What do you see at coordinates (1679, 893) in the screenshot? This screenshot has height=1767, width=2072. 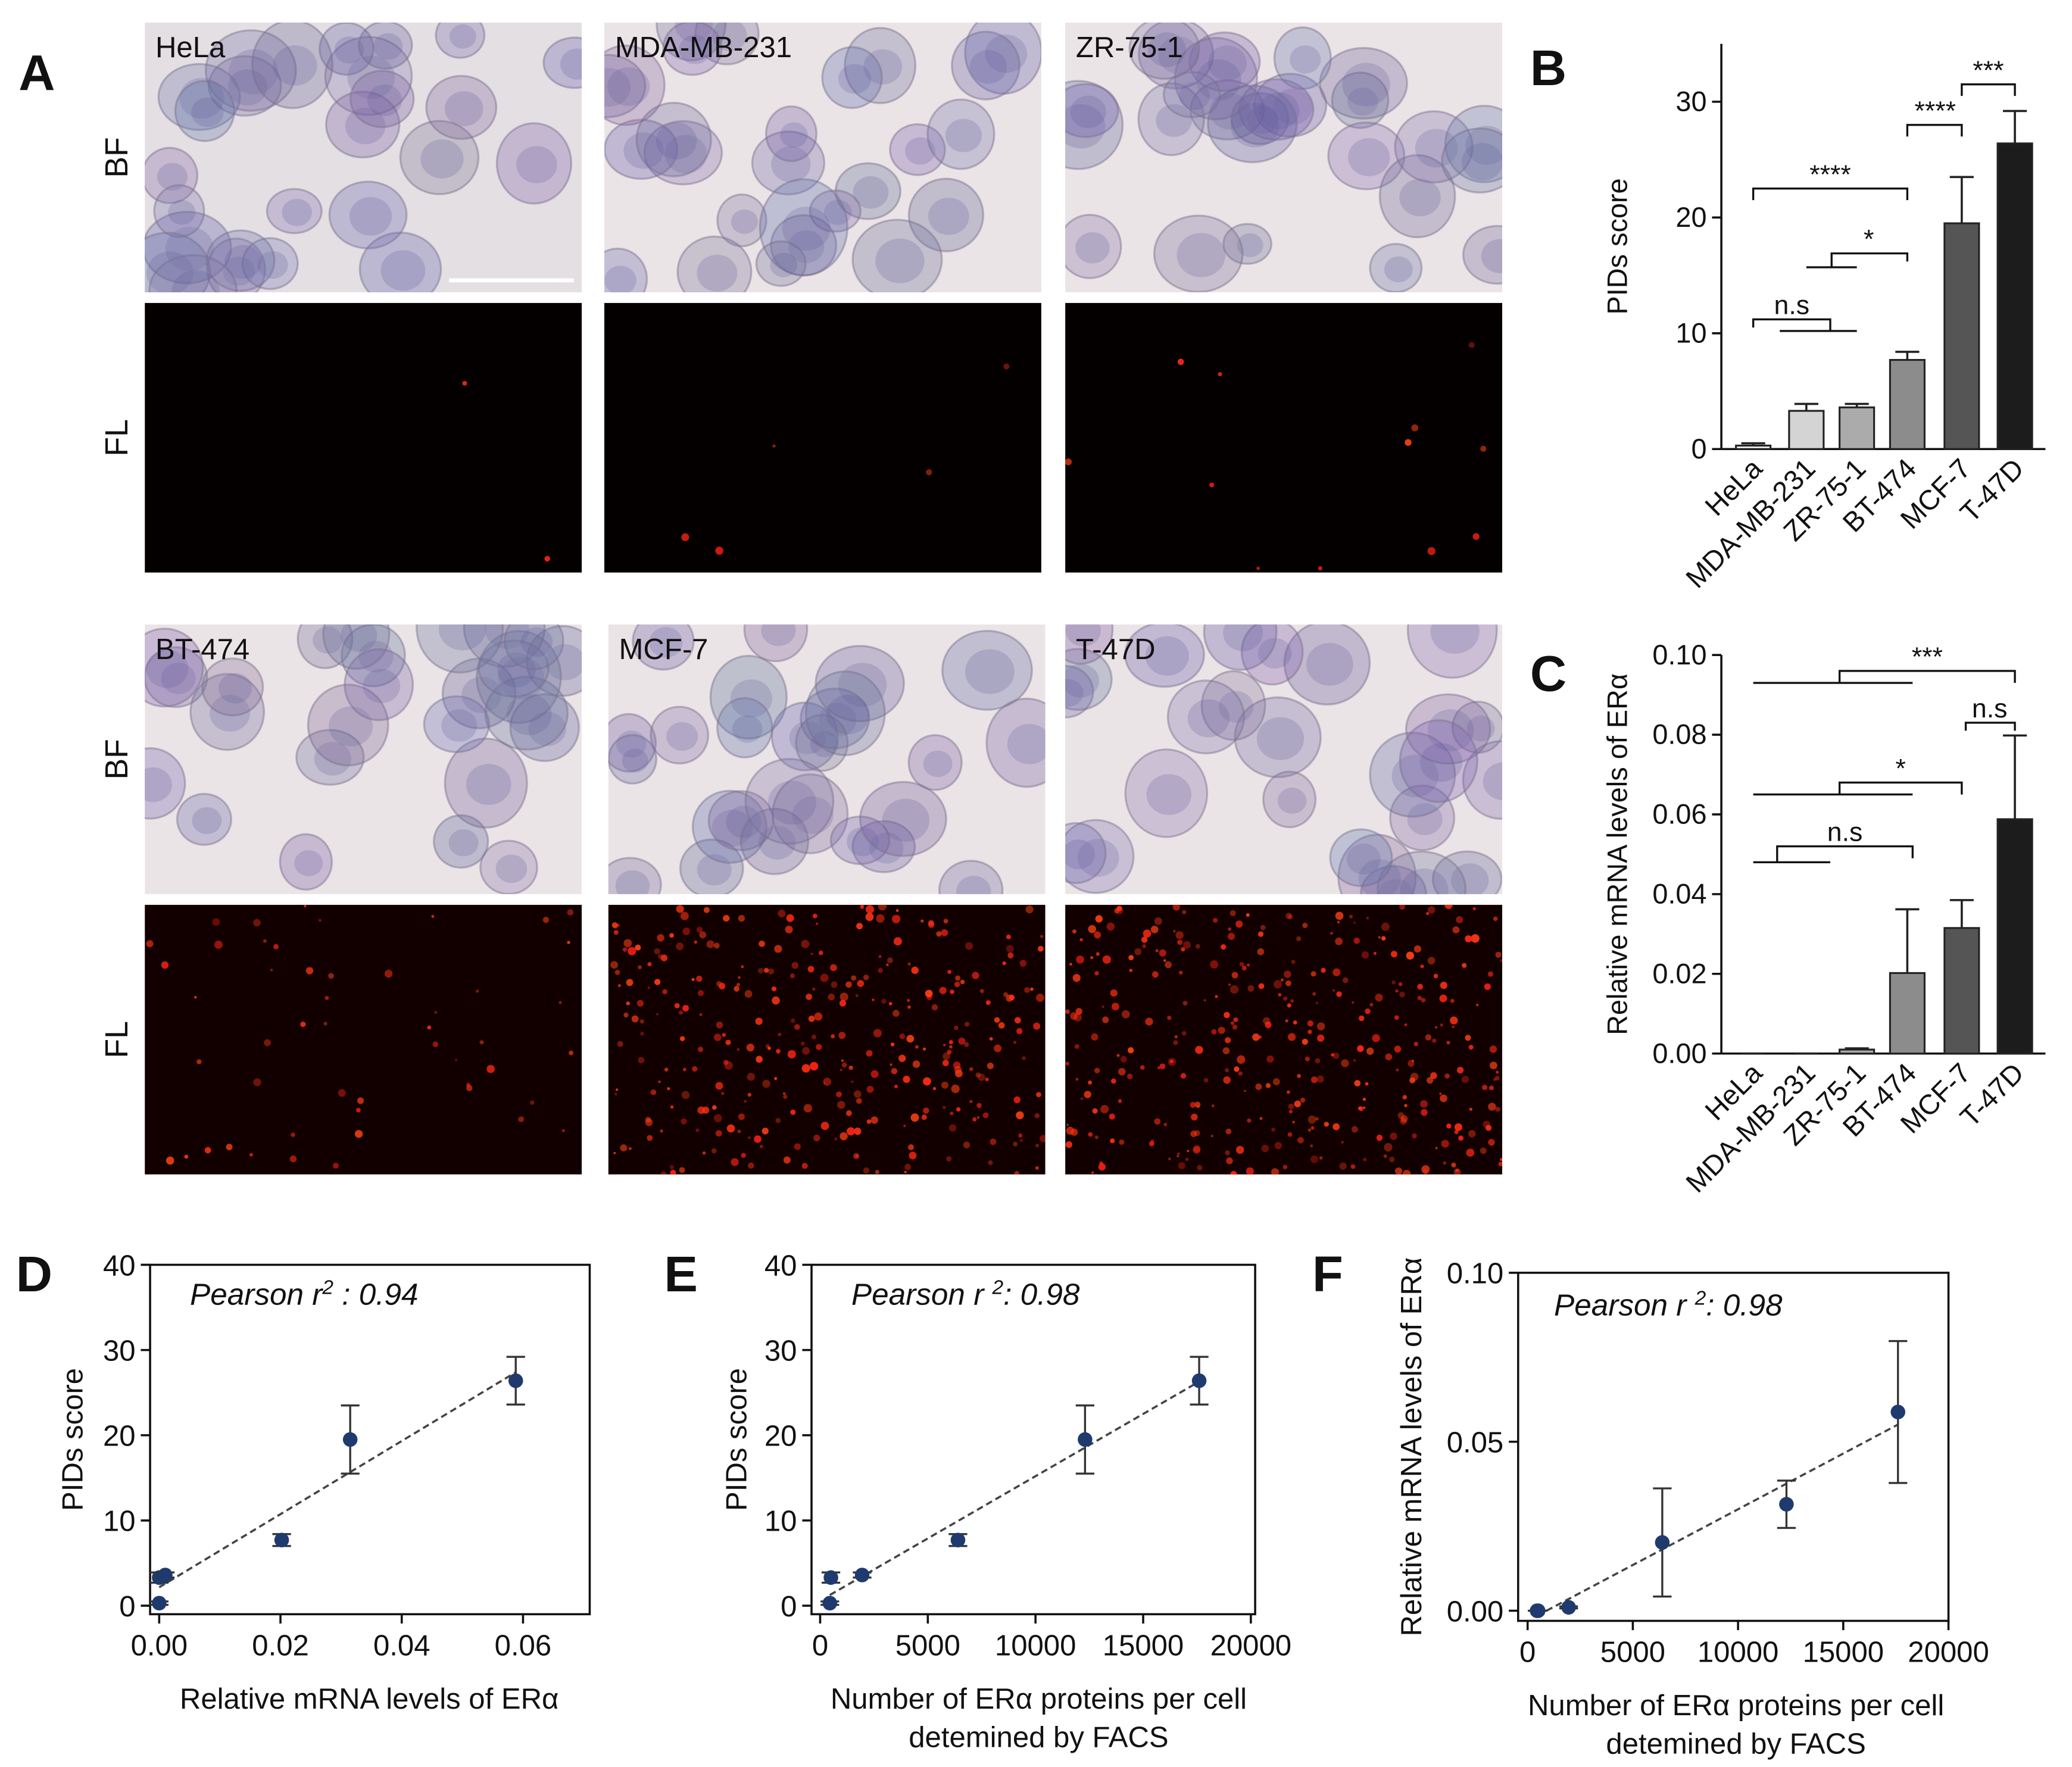 I see `y-tick-label: 0.04` at bounding box center [1679, 893].